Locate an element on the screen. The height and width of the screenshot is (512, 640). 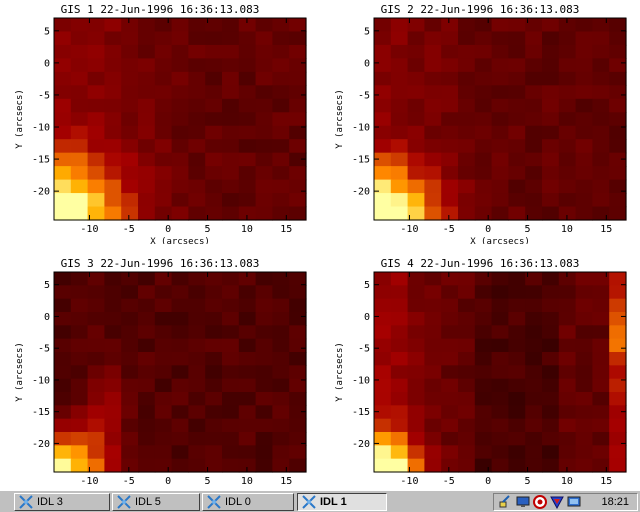
y-tick-label: 0 is located at coordinates (367, 63).